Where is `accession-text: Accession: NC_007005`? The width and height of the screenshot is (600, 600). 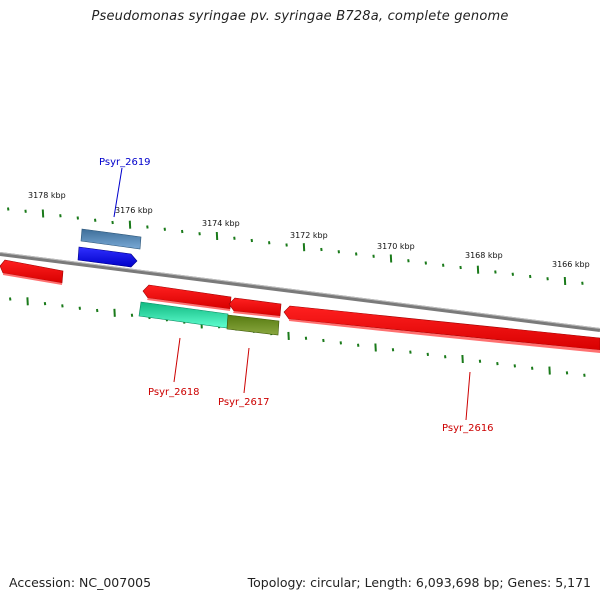 accession-text: Accession: NC_007005 is located at coordinates (80, 582).